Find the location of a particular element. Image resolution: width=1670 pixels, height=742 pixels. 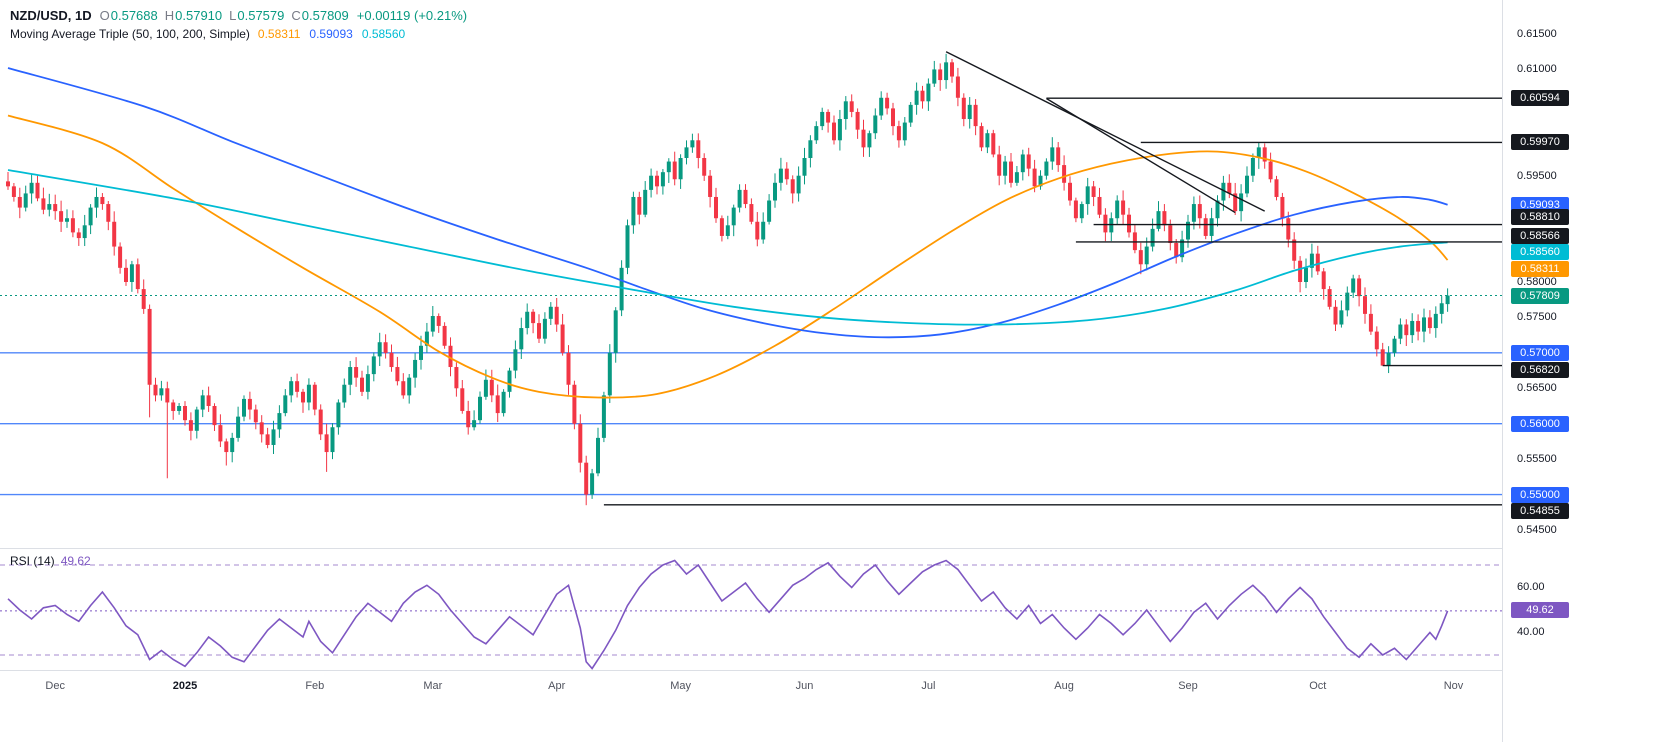

price-badge-0.57809: 0.57809 is located at coordinates (1540, 295).